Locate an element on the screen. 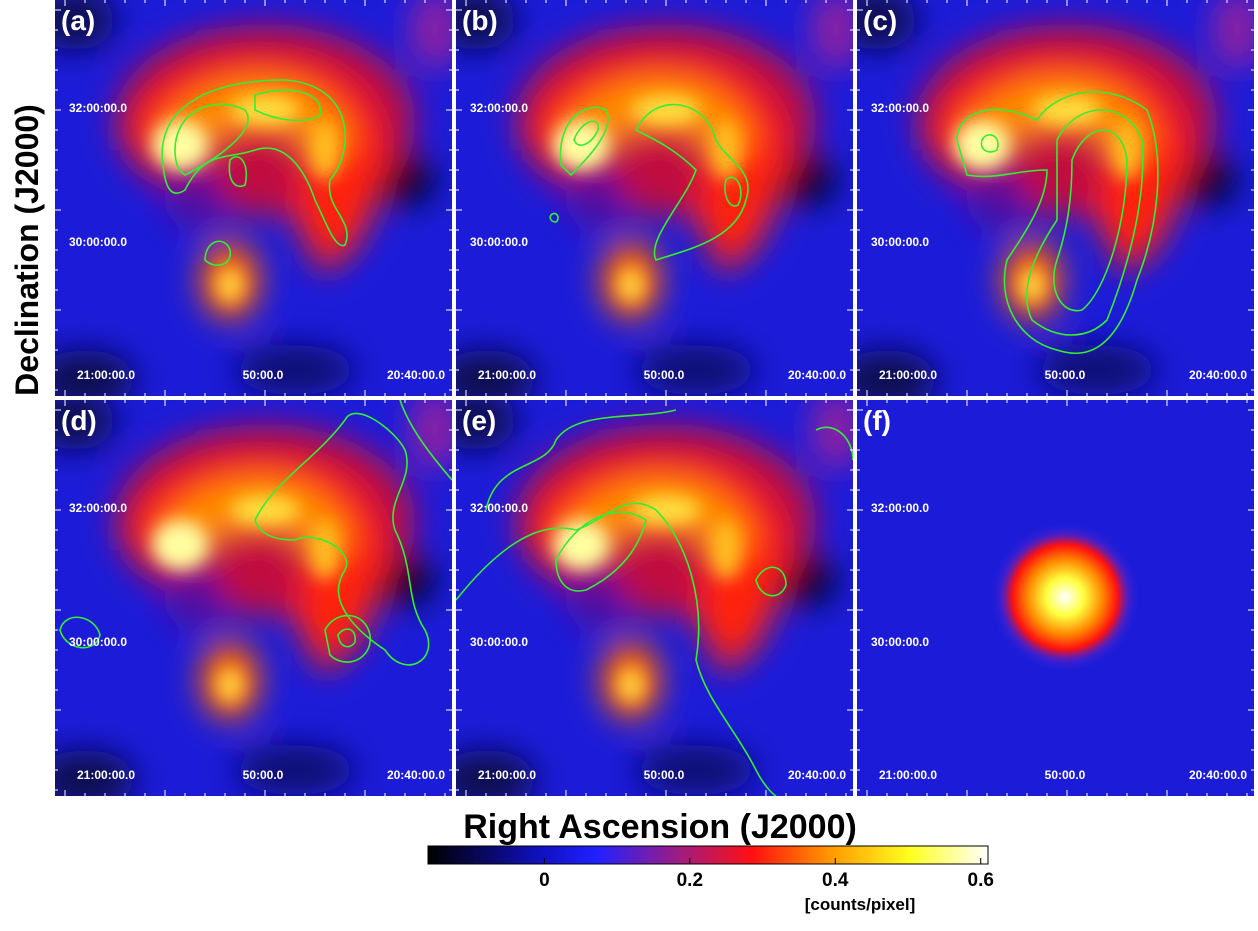  colorbar-tick-label: 0 is located at coordinates (544, 880).